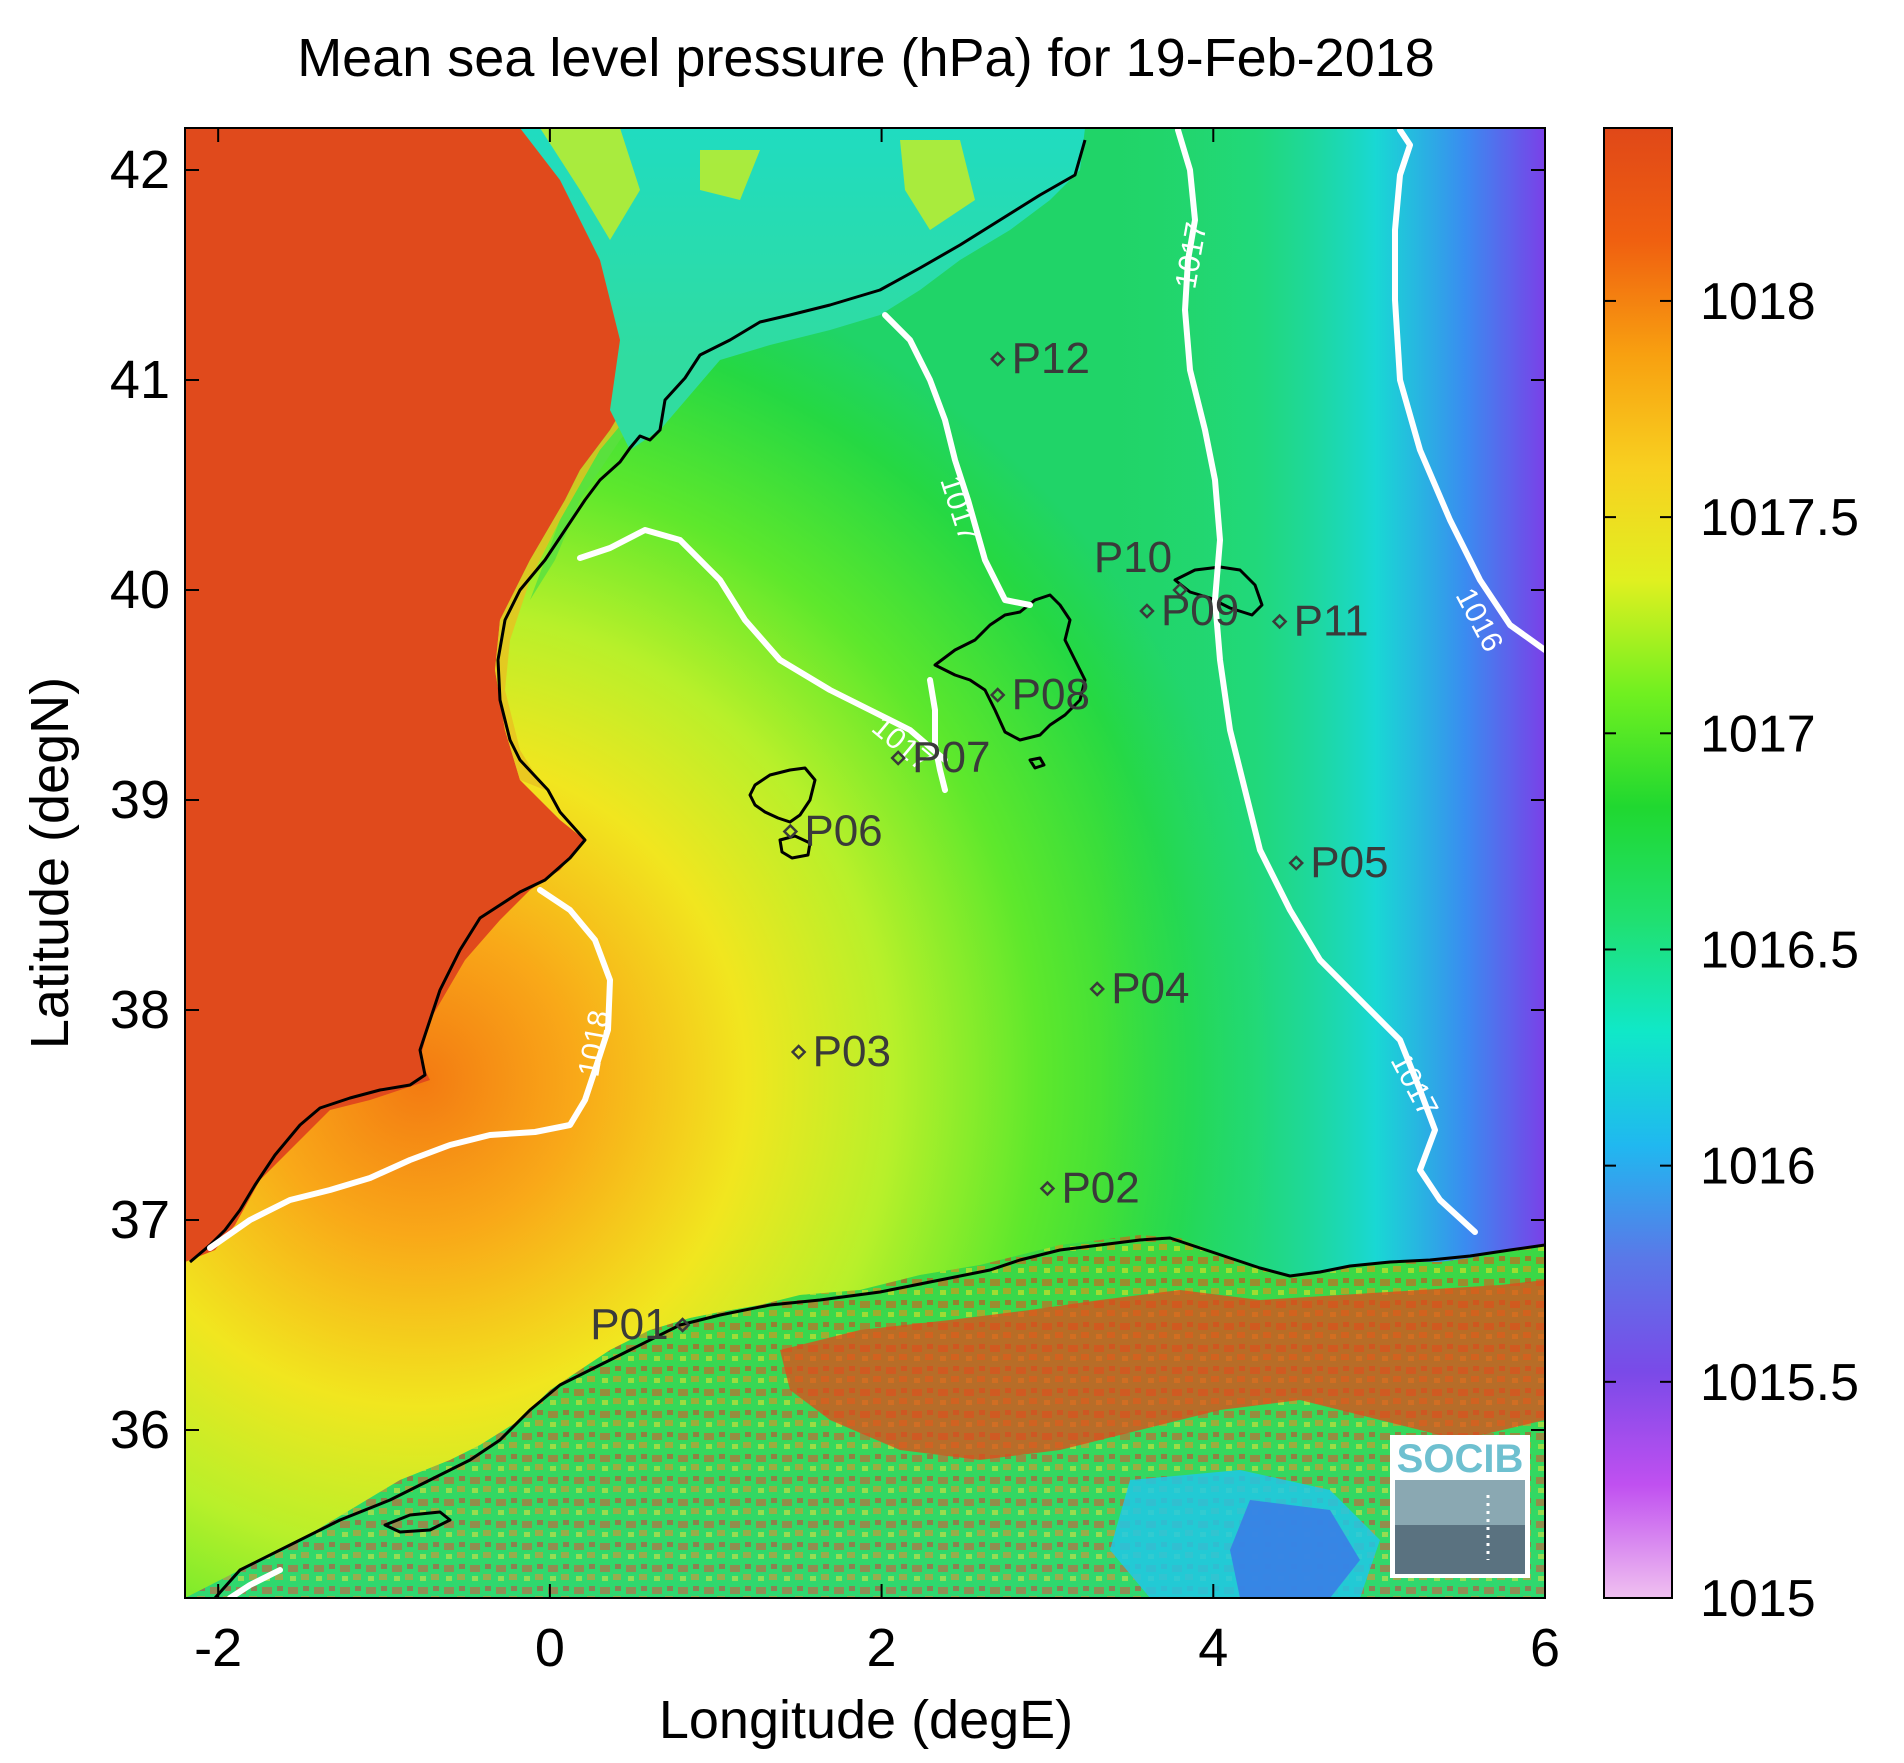 The image size is (1904, 1763). What do you see at coordinates (1460, 1502) in the screenshot?
I see `logo-panel-shade` at bounding box center [1460, 1502].